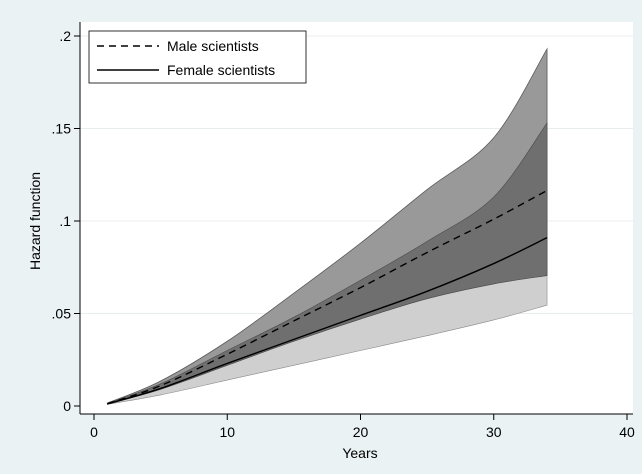  I want to click on legend-box, so click(197, 57).